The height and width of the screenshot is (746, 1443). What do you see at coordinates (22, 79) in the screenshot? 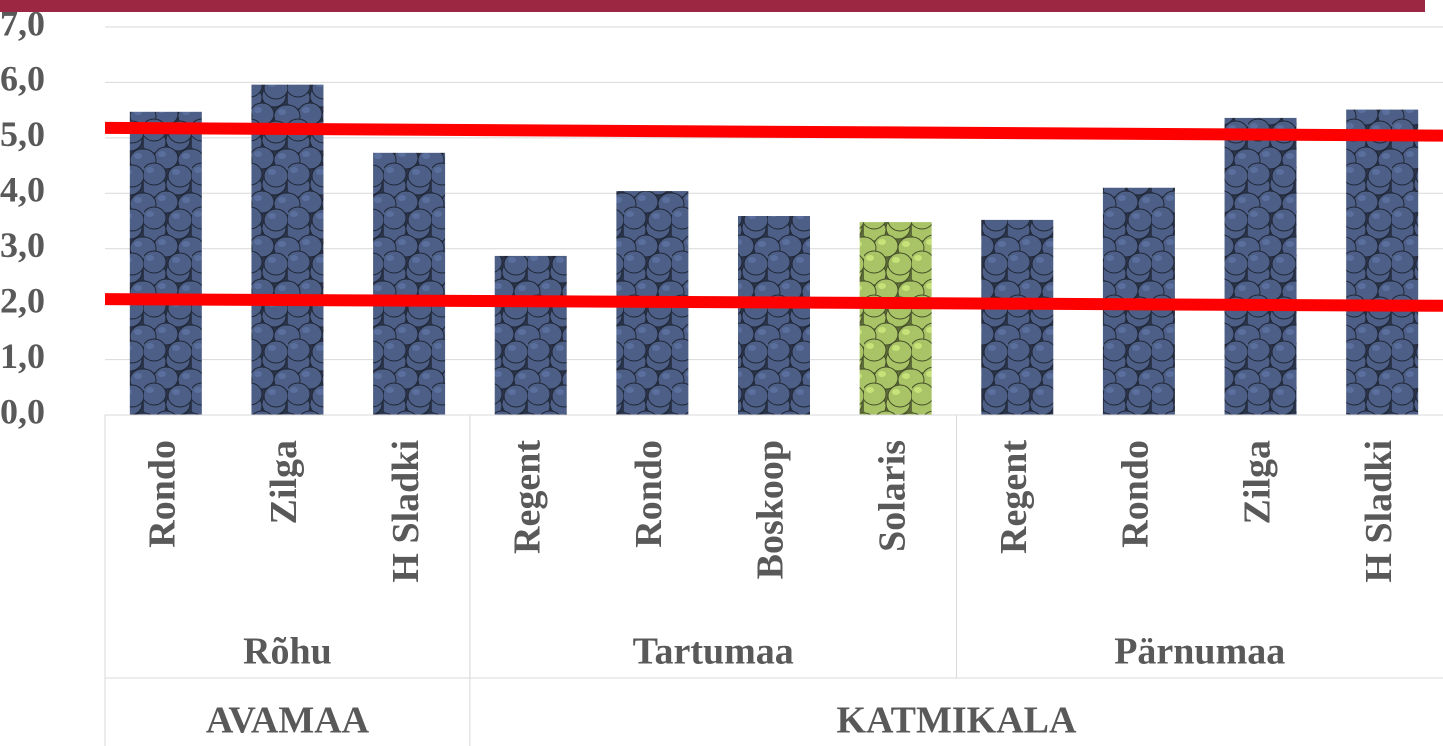
I see `y-tick-label: 6,0` at bounding box center [22, 79].